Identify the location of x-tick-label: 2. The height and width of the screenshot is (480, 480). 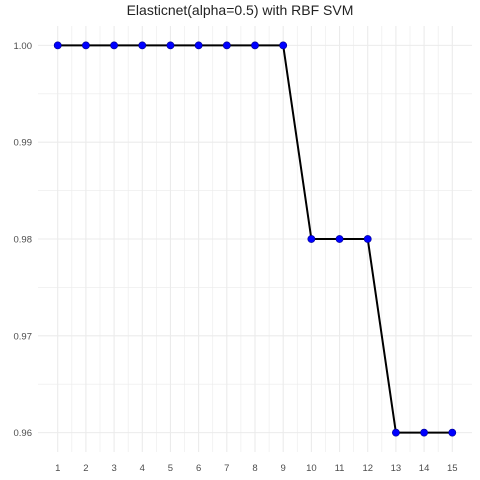
(85, 468).